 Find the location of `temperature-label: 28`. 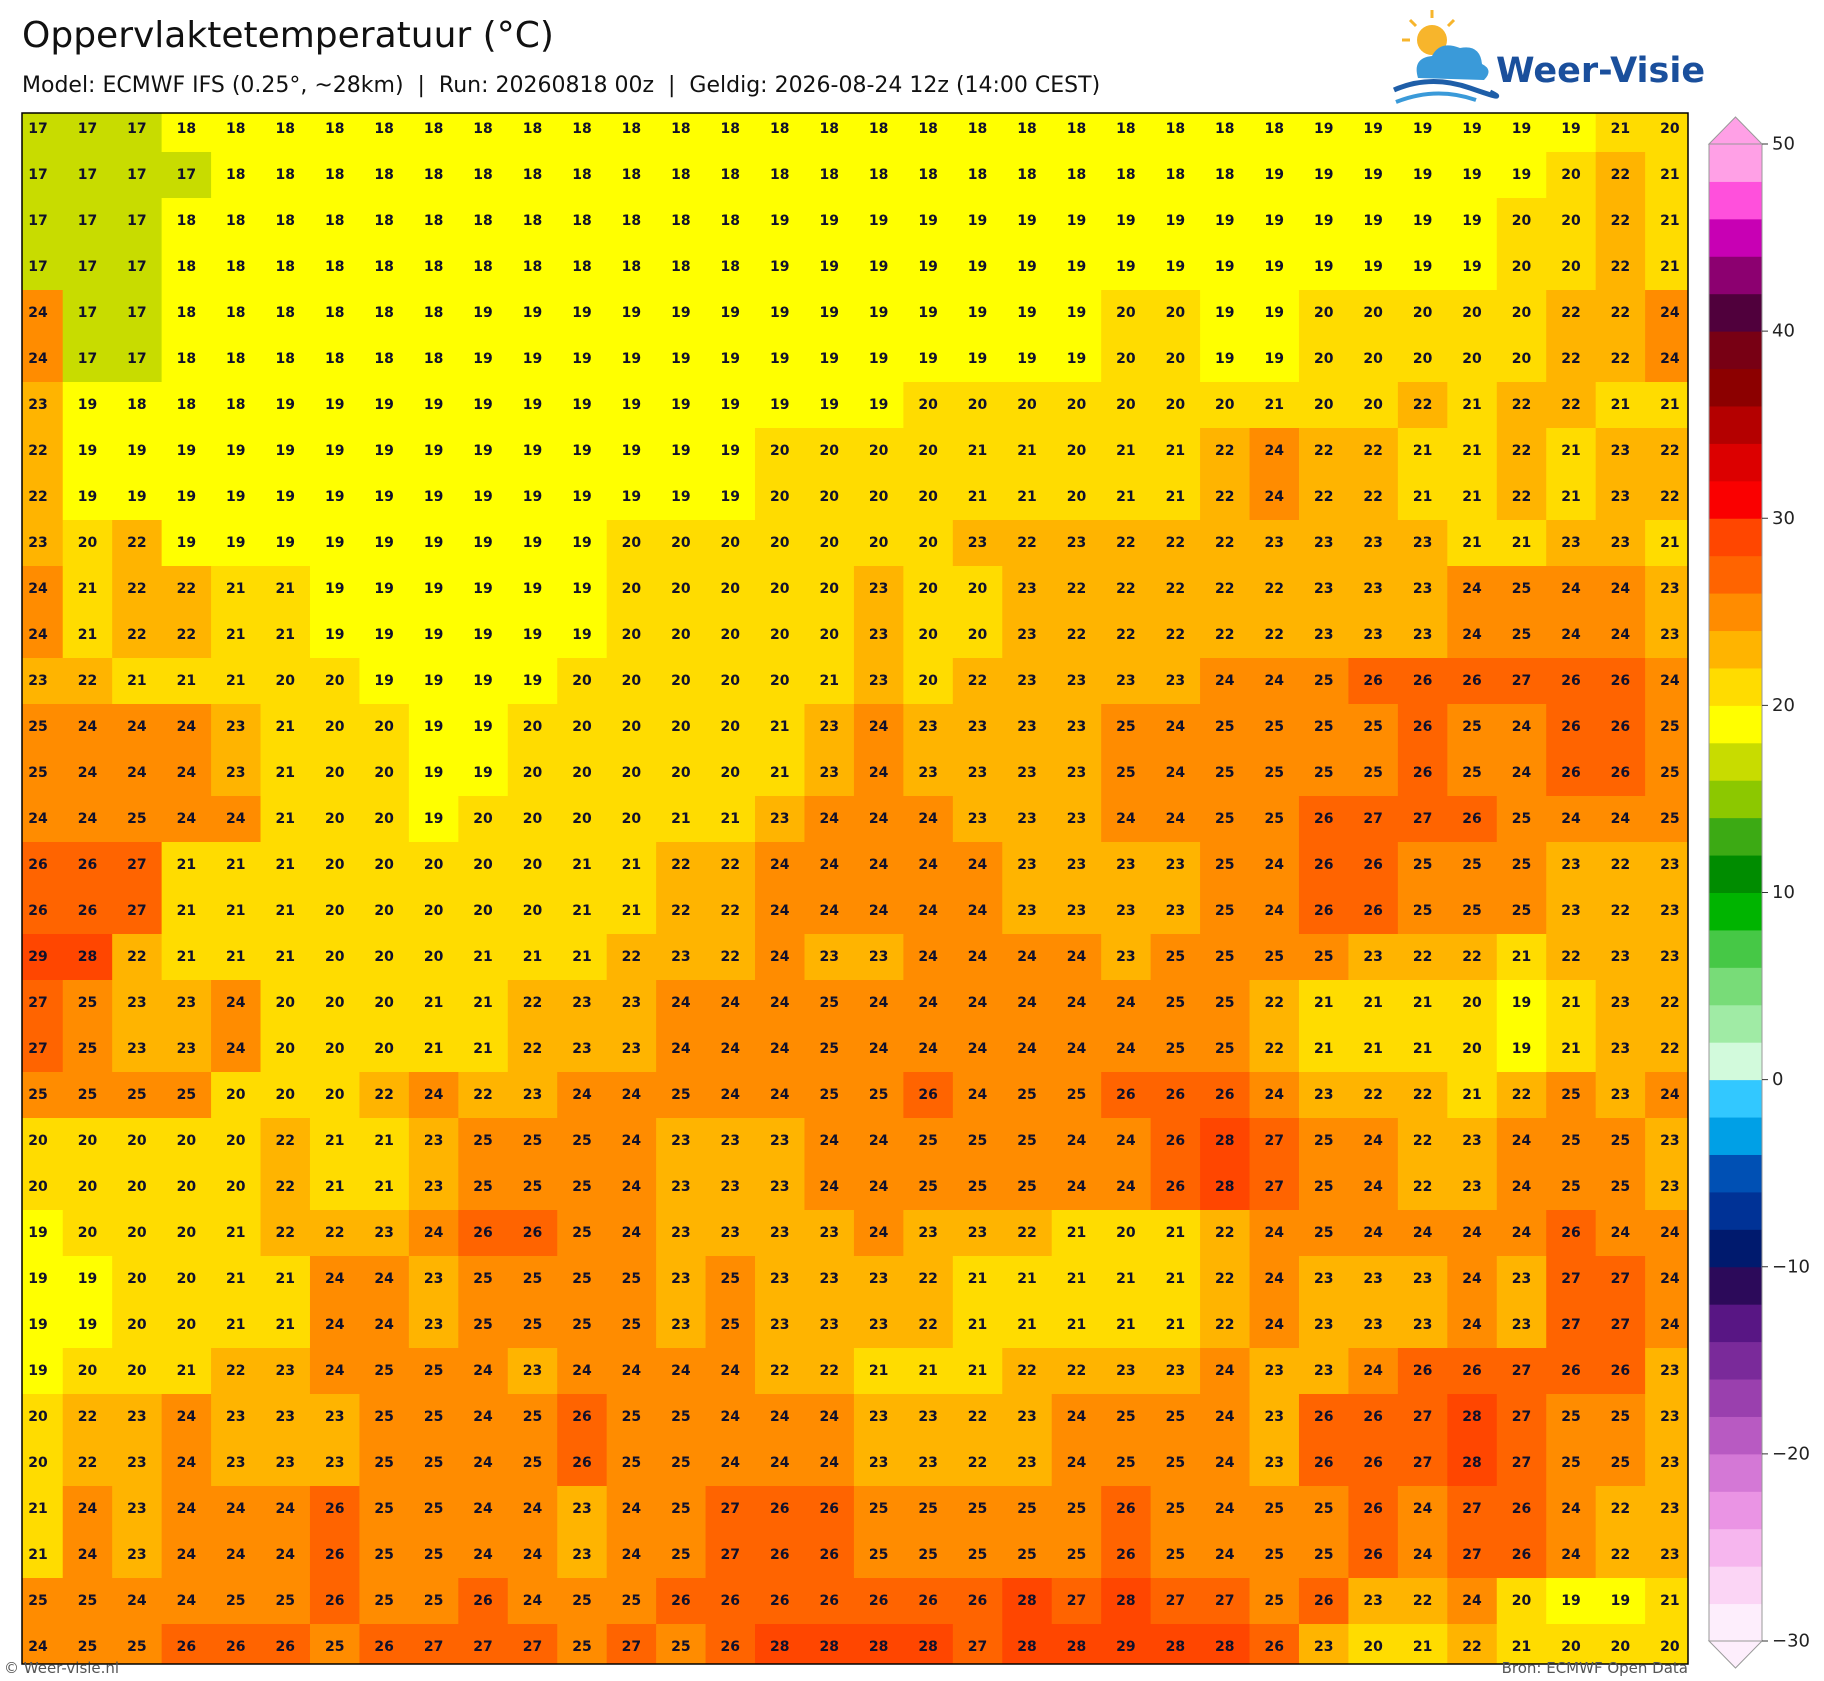

temperature-label: 28 is located at coordinates (1175, 1647).